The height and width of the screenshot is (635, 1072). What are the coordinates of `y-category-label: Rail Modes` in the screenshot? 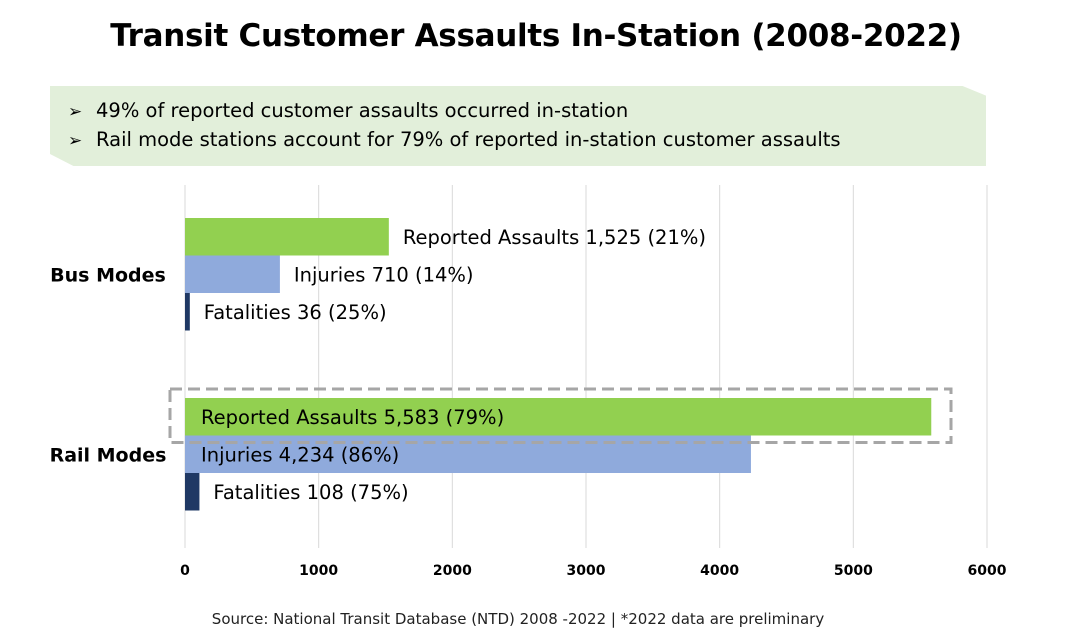 It's located at (108, 455).